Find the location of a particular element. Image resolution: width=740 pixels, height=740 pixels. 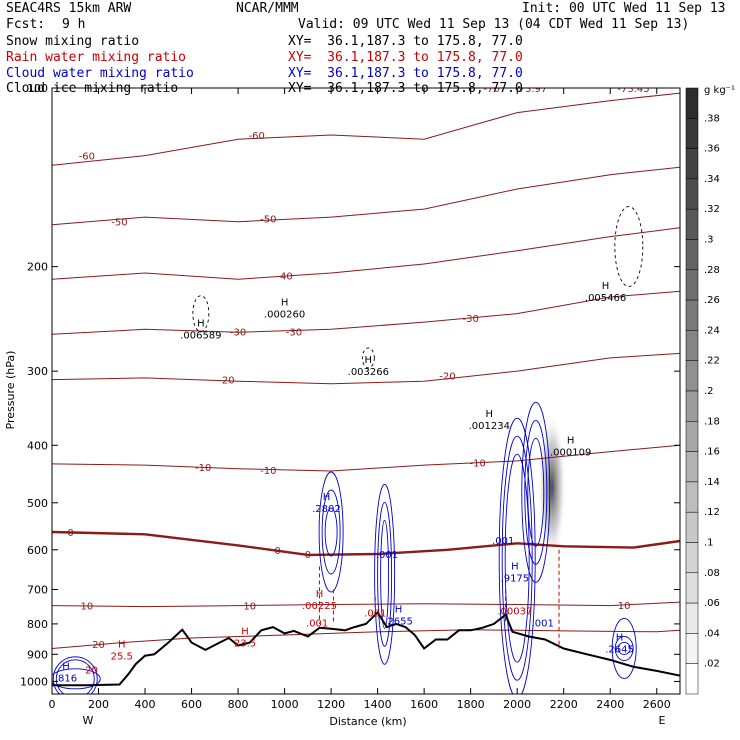

isotherm-label-13: -10 is located at coordinates (203, 468).